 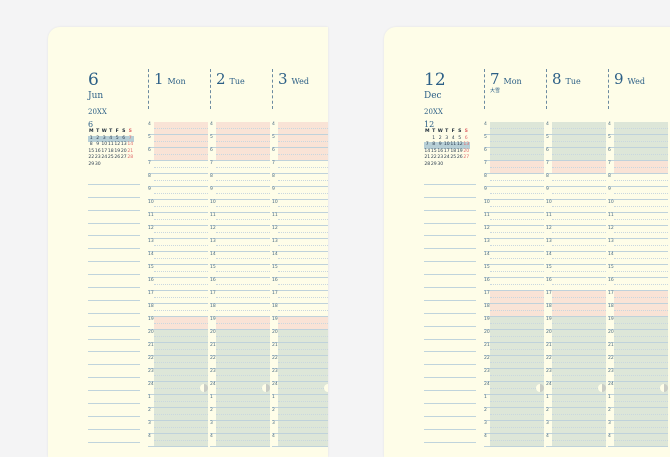 What do you see at coordinates (638, 245) in the screenshot?
I see `time-slot: 13` at bounding box center [638, 245].